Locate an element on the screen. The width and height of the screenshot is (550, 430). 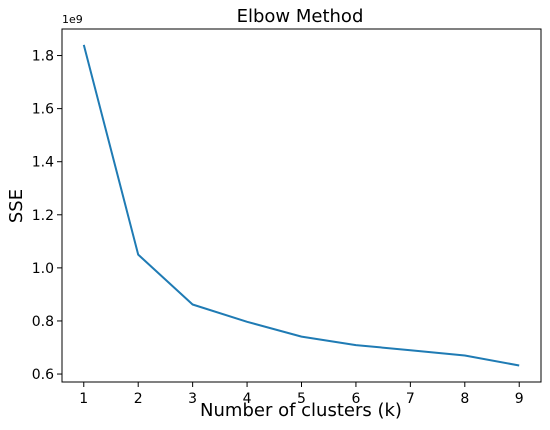
y-tick-label: 0.6 is located at coordinates (43, 375).